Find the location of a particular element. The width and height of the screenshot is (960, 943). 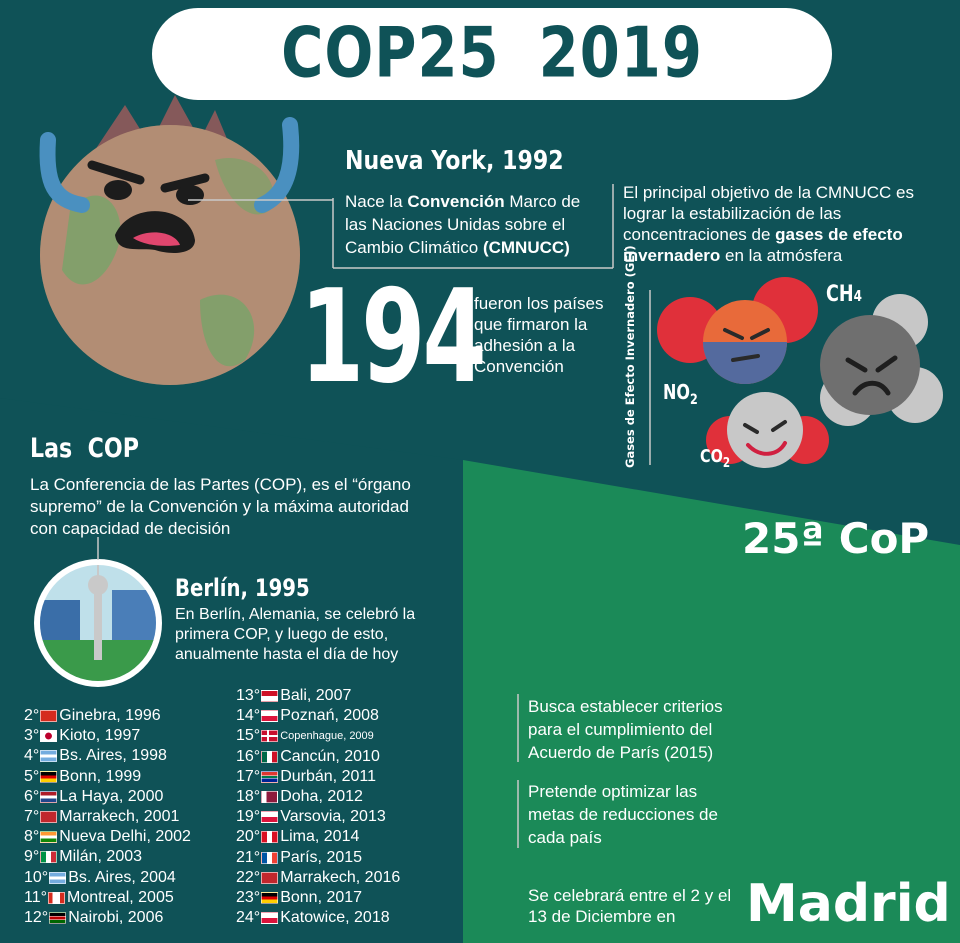

cop-list-item: 19° Varsovia, 2013 is located at coordinates (318, 817).